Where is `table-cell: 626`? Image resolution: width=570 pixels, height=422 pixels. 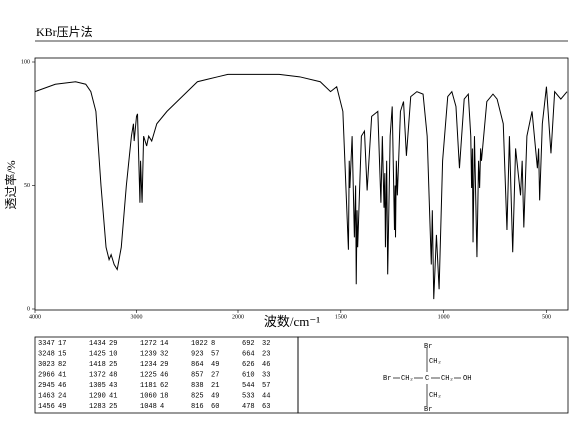 table-cell: 626 is located at coordinates (248, 365).